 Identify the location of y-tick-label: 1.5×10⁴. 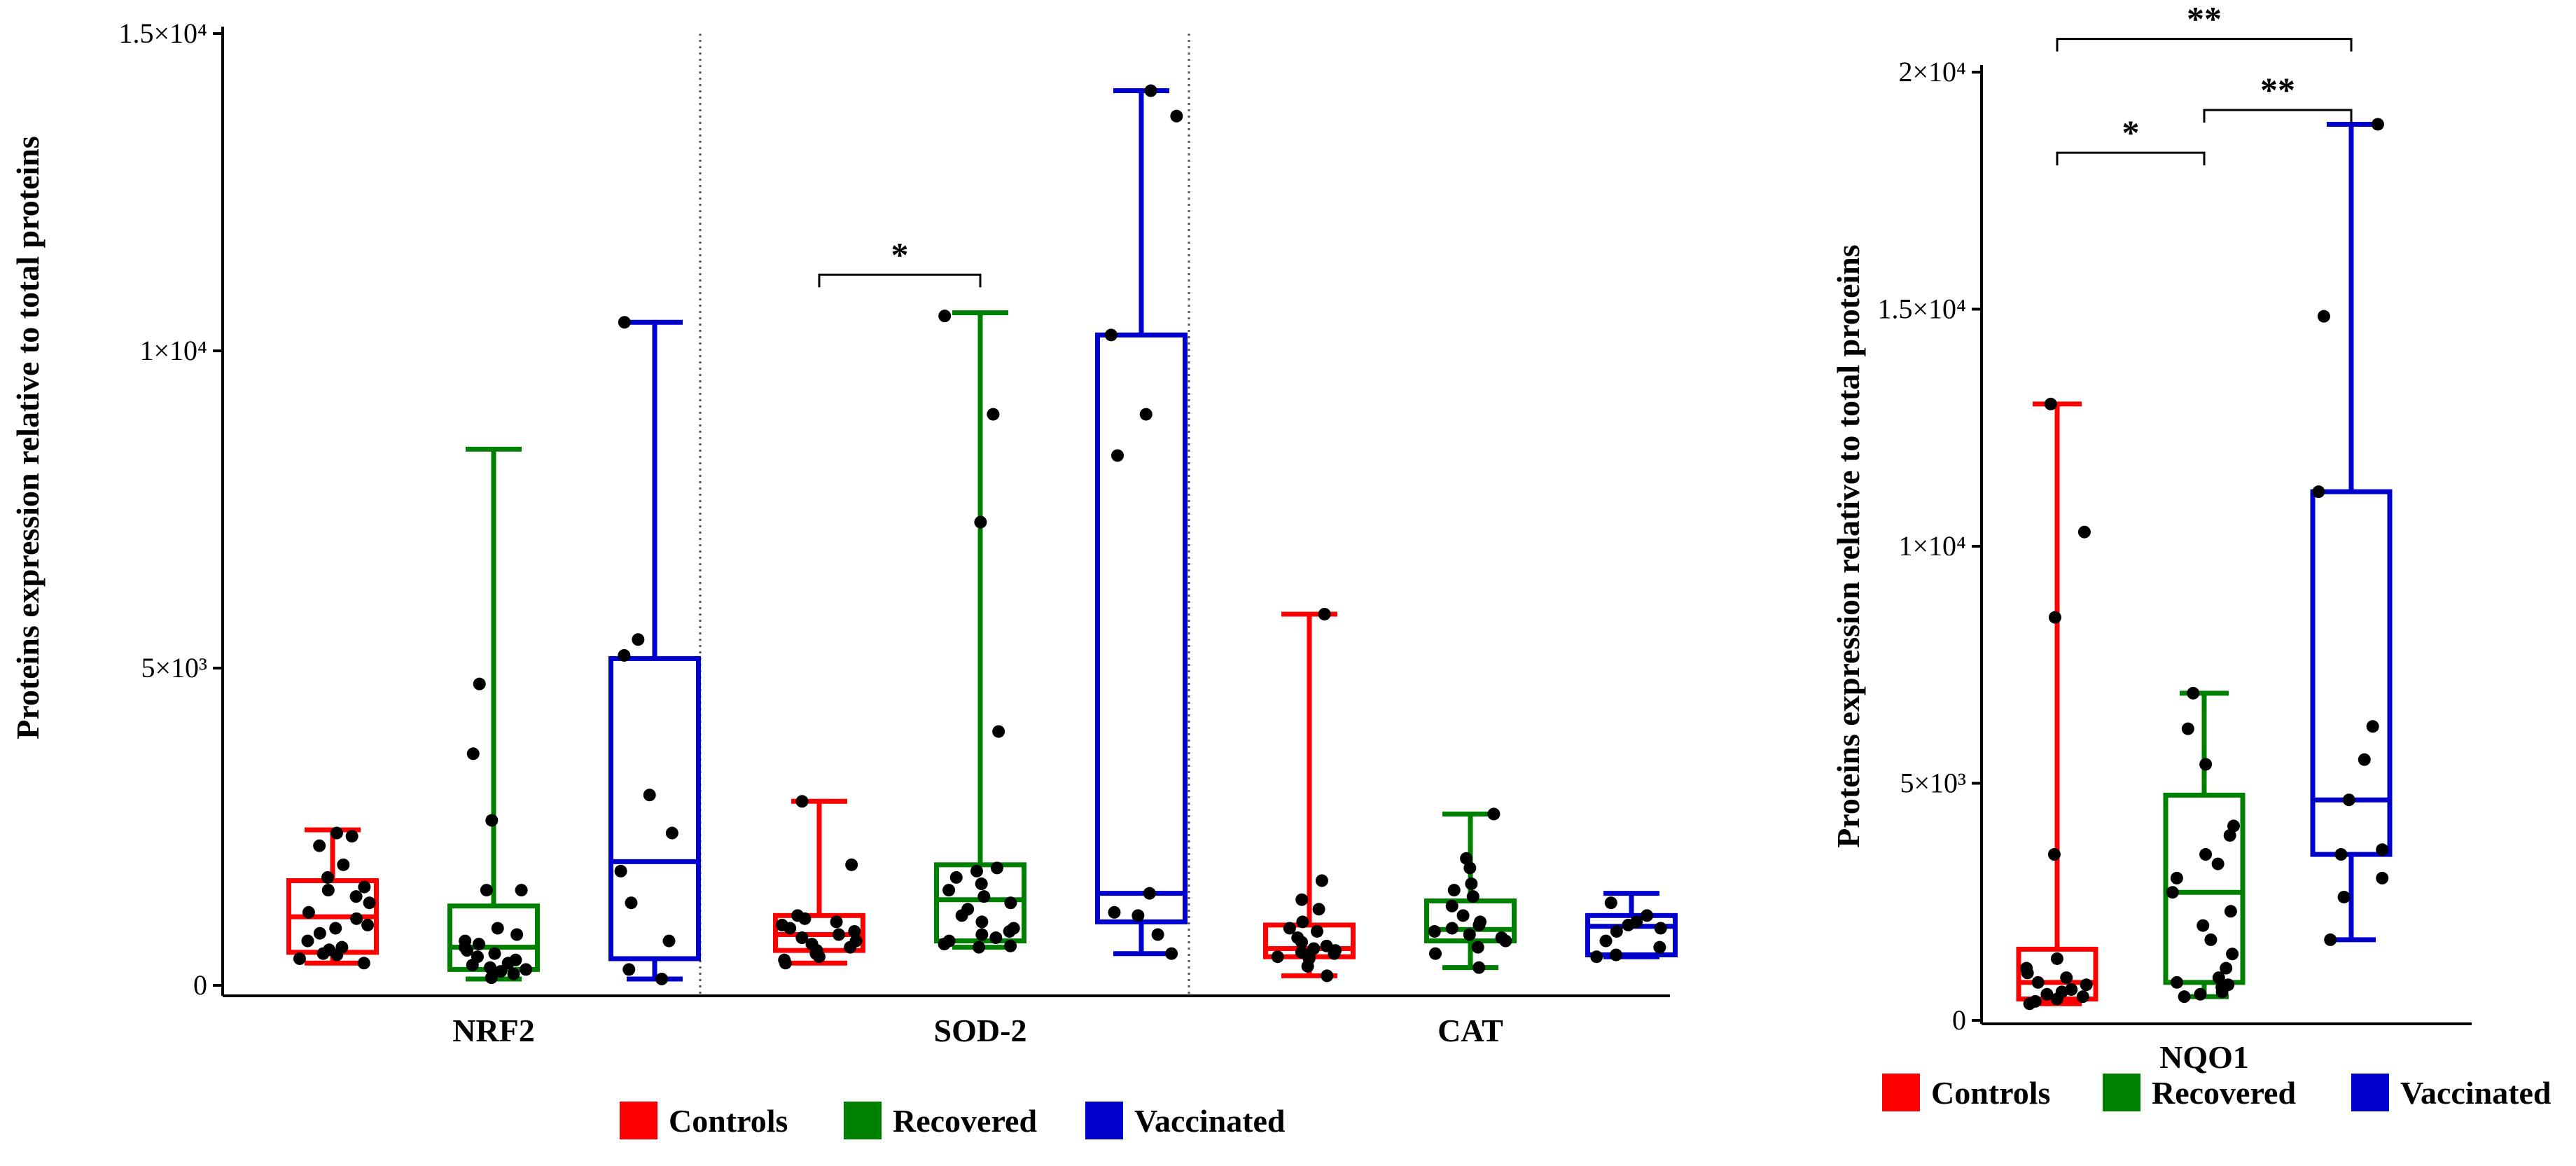
(1921, 309).